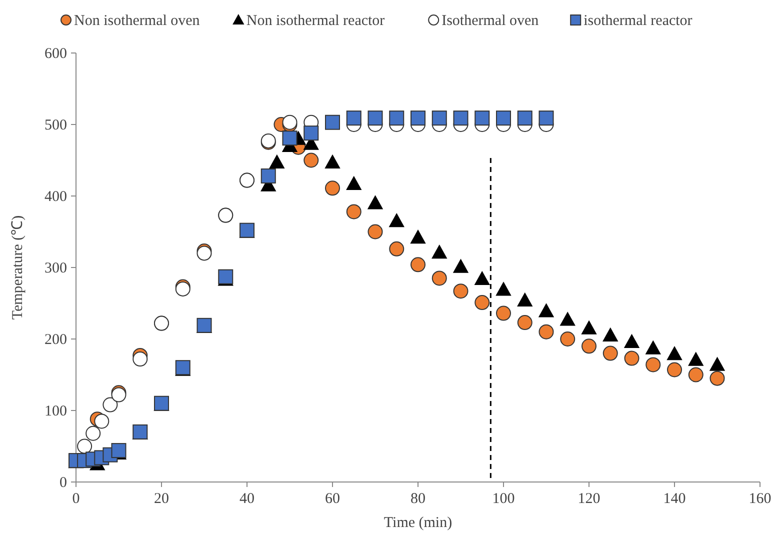  What do you see at coordinates (55, 54) in the screenshot?
I see `y-tick-label: 600` at bounding box center [55, 54].